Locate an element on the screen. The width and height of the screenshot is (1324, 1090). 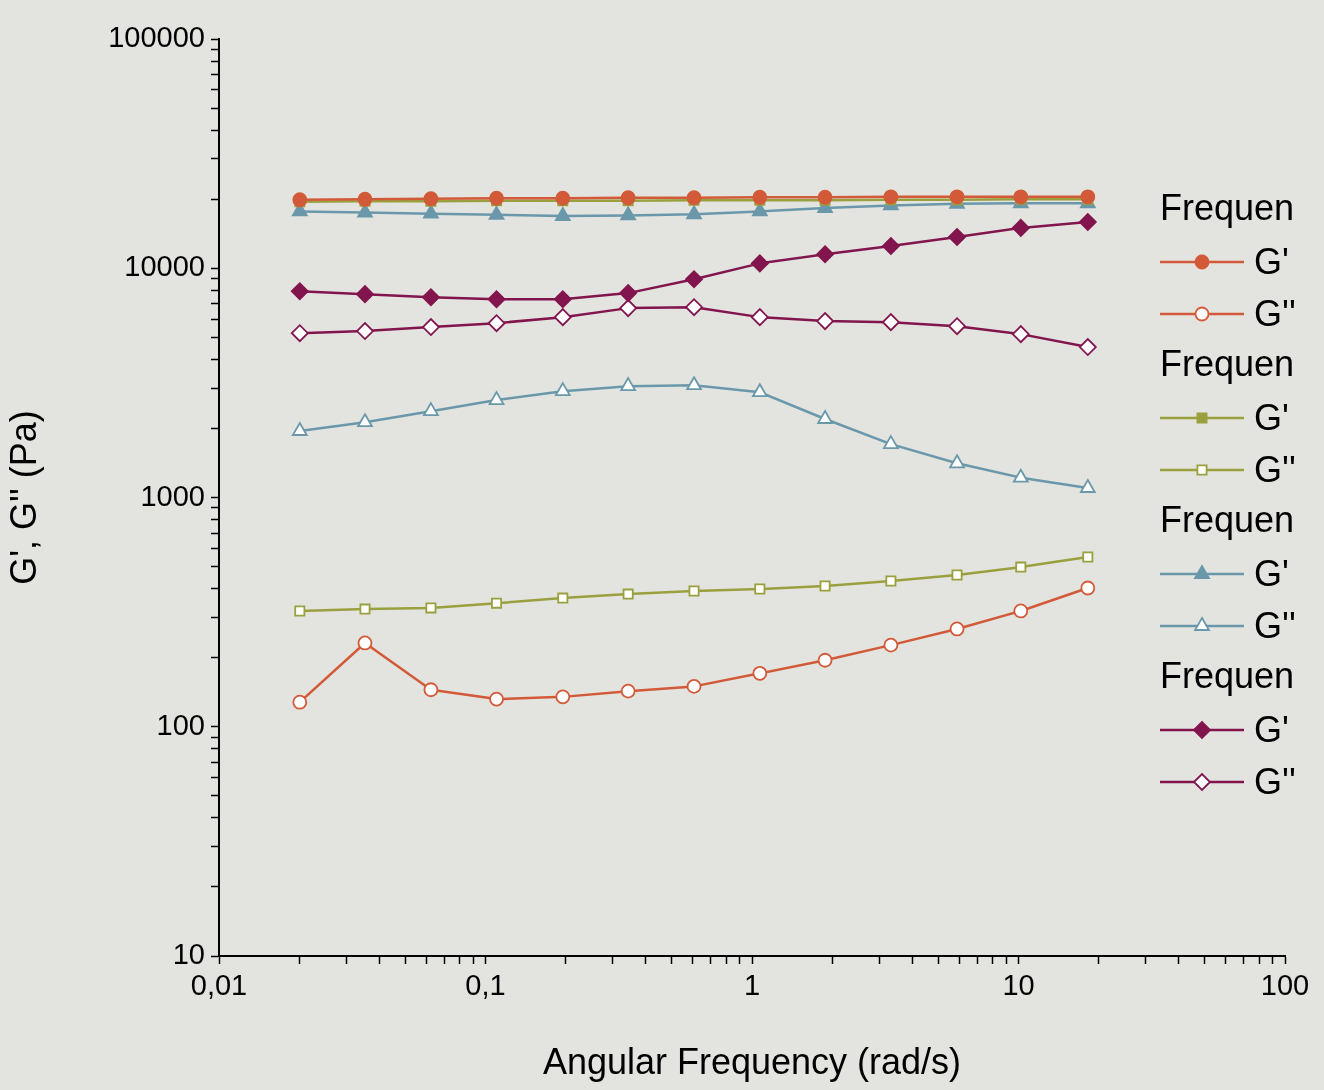
y-axis-title: G', G'' (Pa) is located at coordinates (23, 497).